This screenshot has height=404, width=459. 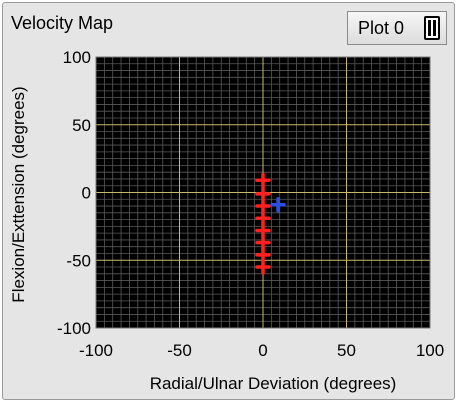 I want to click on plot-legend: Plot 0, so click(x=397, y=28).